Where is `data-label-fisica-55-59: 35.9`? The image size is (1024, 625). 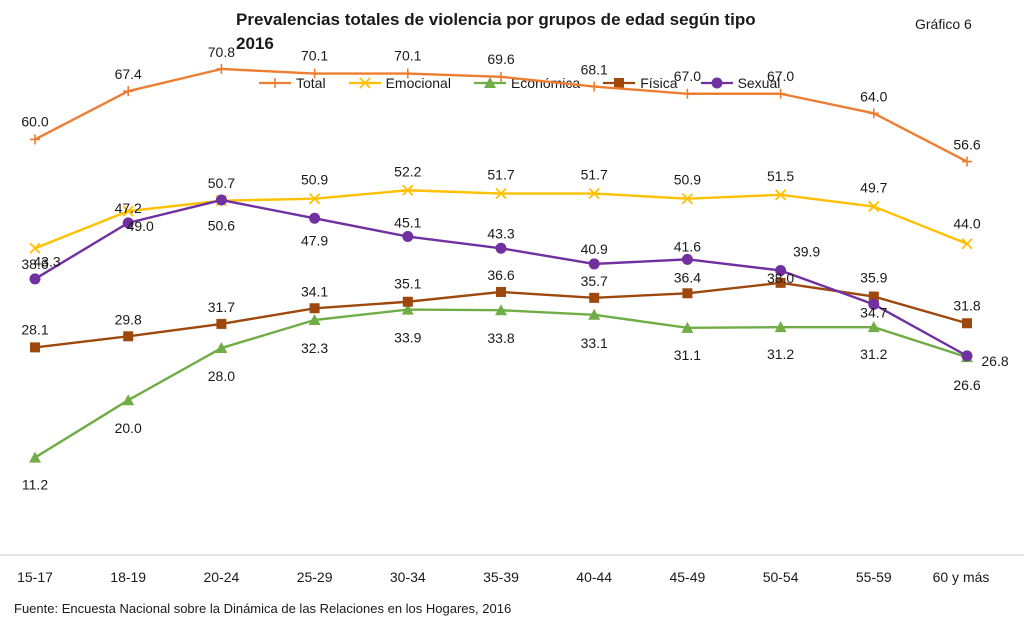 data-label-fisica-55-59: 35.9 is located at coordinates (873, 278).